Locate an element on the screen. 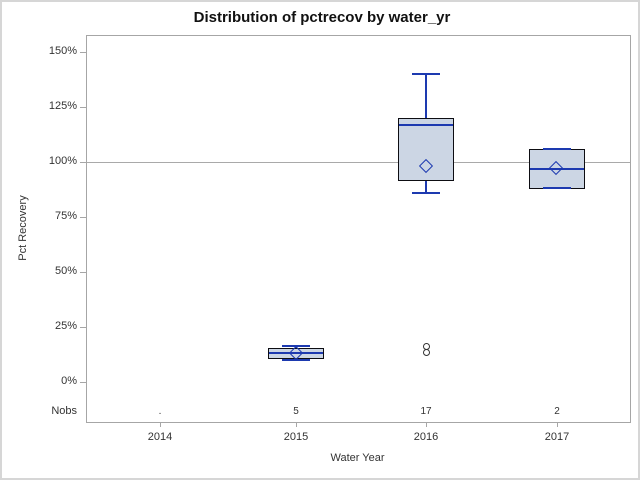 The width and height of the screenshot is (640, 480). reference-line-100pct is located at coordinates (358, 162).